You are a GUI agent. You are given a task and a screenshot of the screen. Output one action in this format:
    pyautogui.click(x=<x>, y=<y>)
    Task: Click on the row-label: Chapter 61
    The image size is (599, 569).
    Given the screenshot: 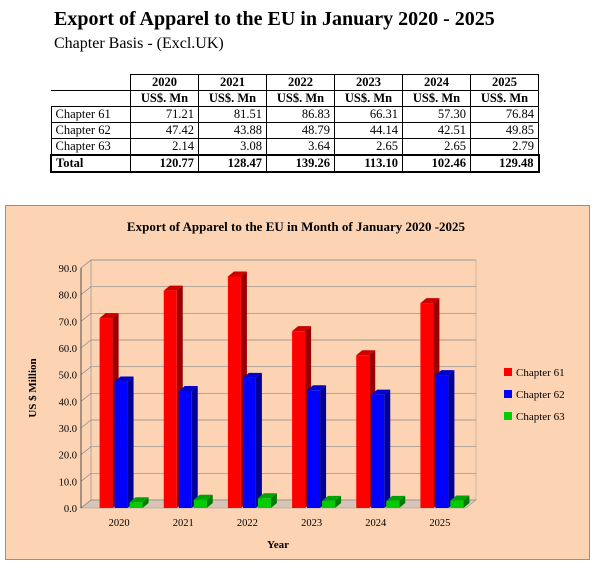 What is the action you would take?
    pyautogui.click(x=90, y=114)
    